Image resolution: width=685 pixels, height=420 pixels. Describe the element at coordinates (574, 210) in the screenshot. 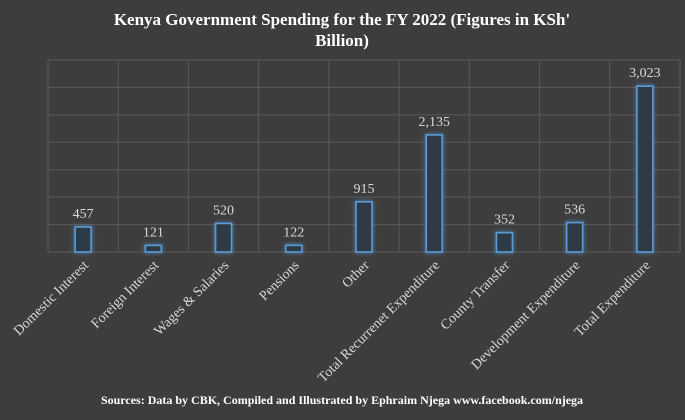

I see `bar-value-label: 536` at that location.